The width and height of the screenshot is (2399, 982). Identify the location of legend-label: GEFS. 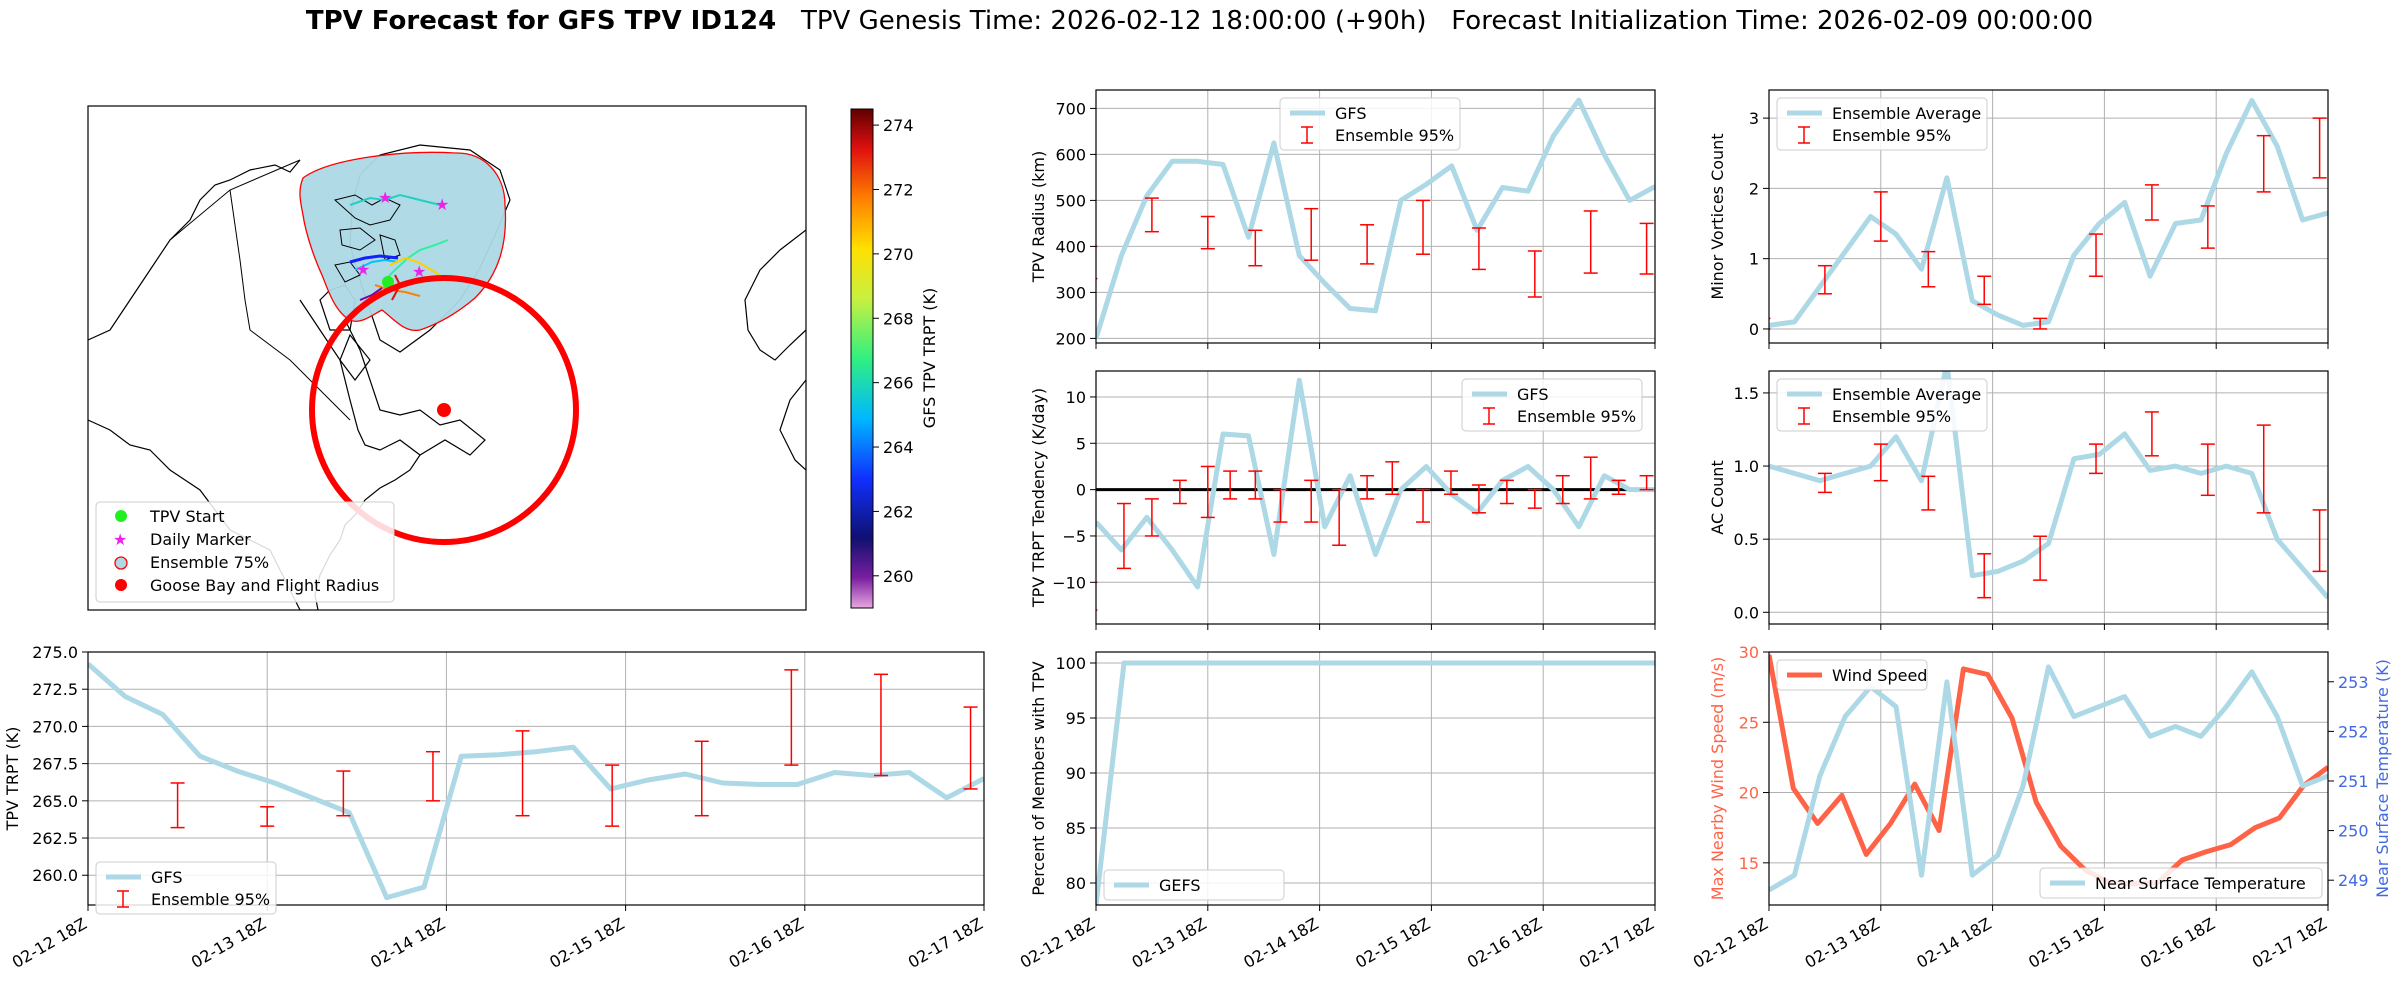
(1180, 885).